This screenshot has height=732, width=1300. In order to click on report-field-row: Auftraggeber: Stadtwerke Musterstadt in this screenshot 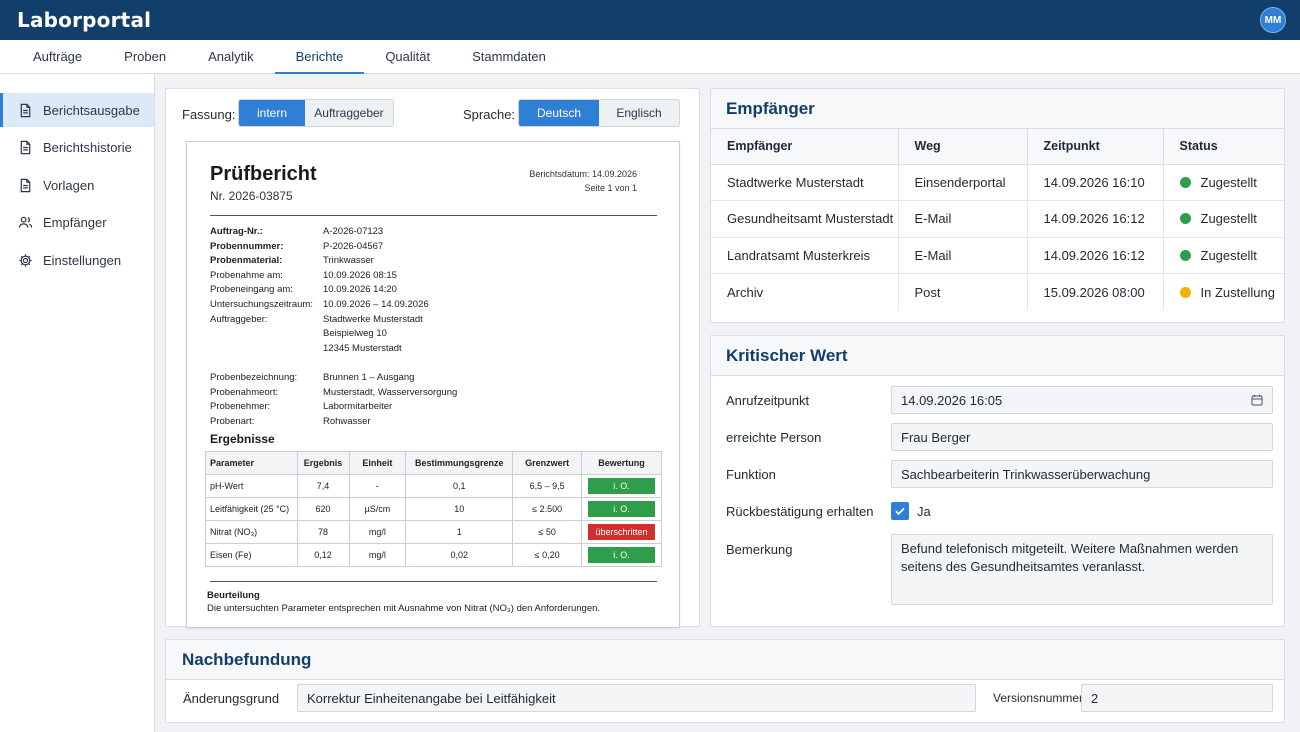, I will do `click(333, 320)`.